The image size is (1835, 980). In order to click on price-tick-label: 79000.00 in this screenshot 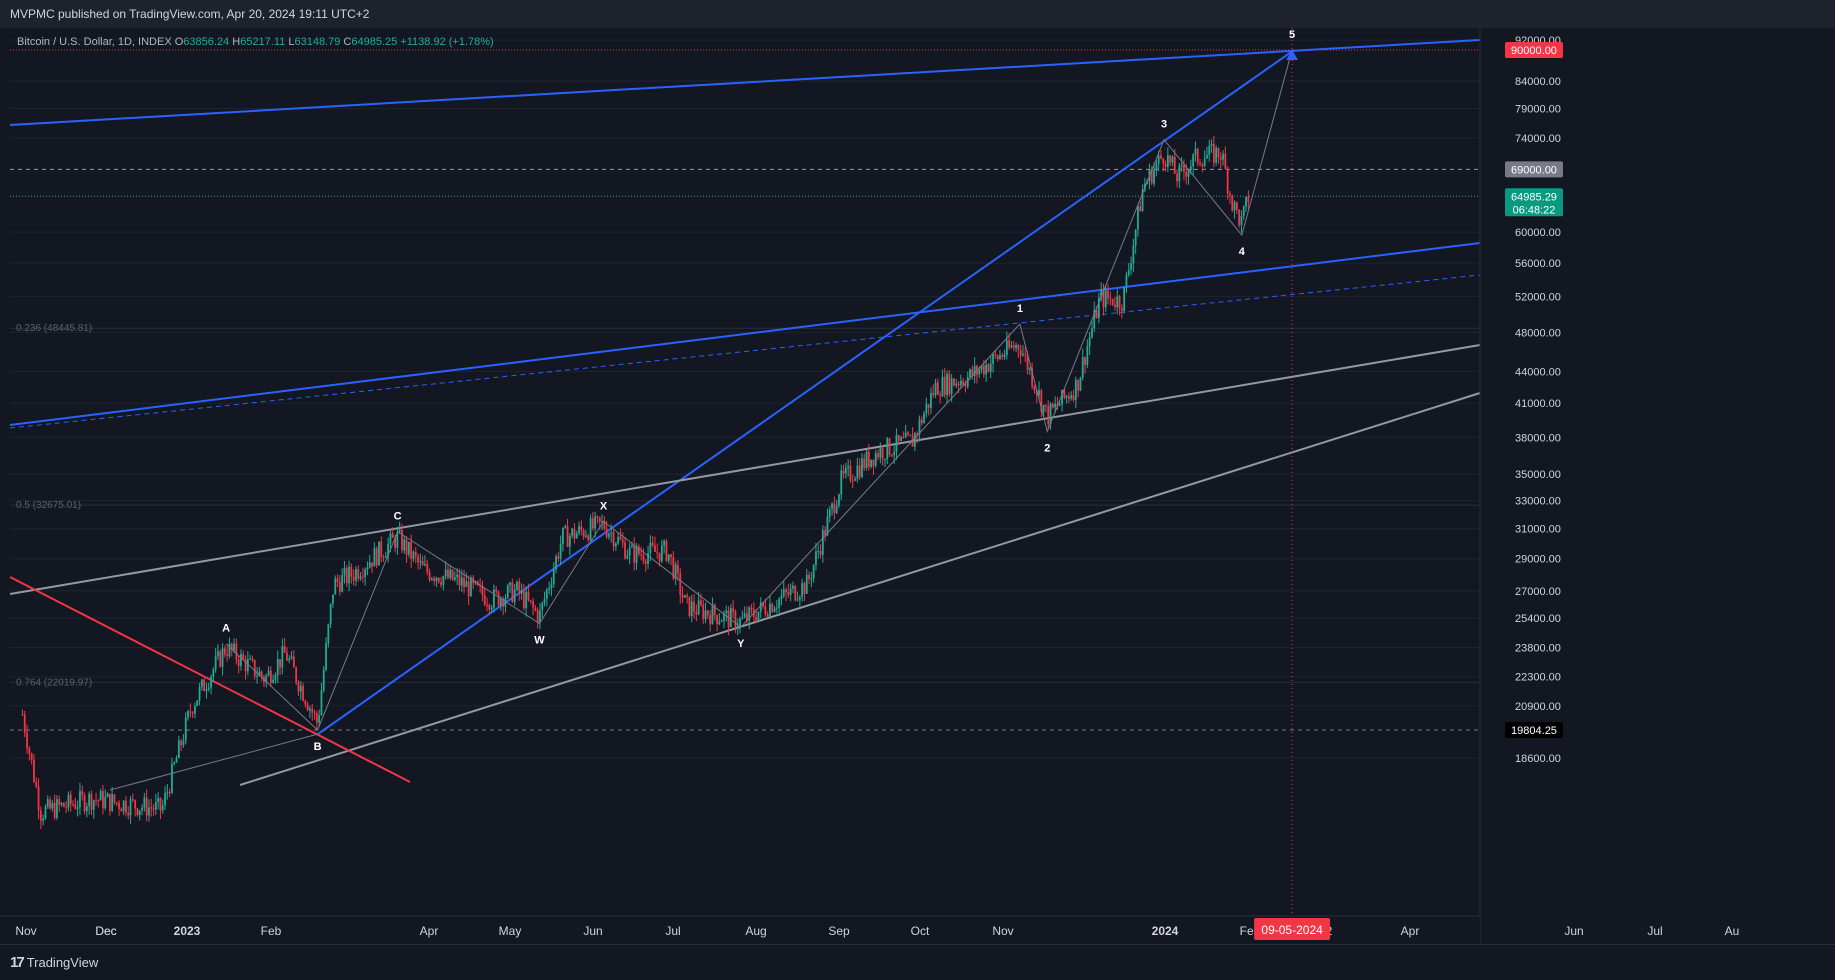, I will do `click(1538, 110)`.